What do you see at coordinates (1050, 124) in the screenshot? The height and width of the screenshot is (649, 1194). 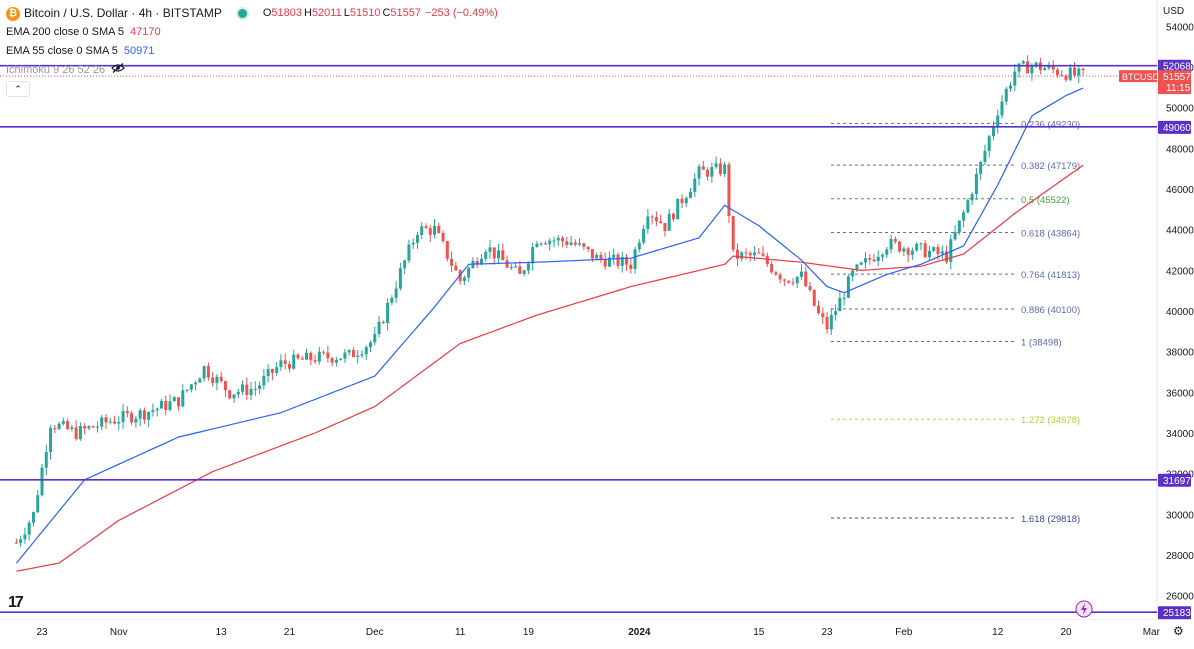 I see `fib-level-label: 0.236 (49230)` at bounding box center [1050, 124].